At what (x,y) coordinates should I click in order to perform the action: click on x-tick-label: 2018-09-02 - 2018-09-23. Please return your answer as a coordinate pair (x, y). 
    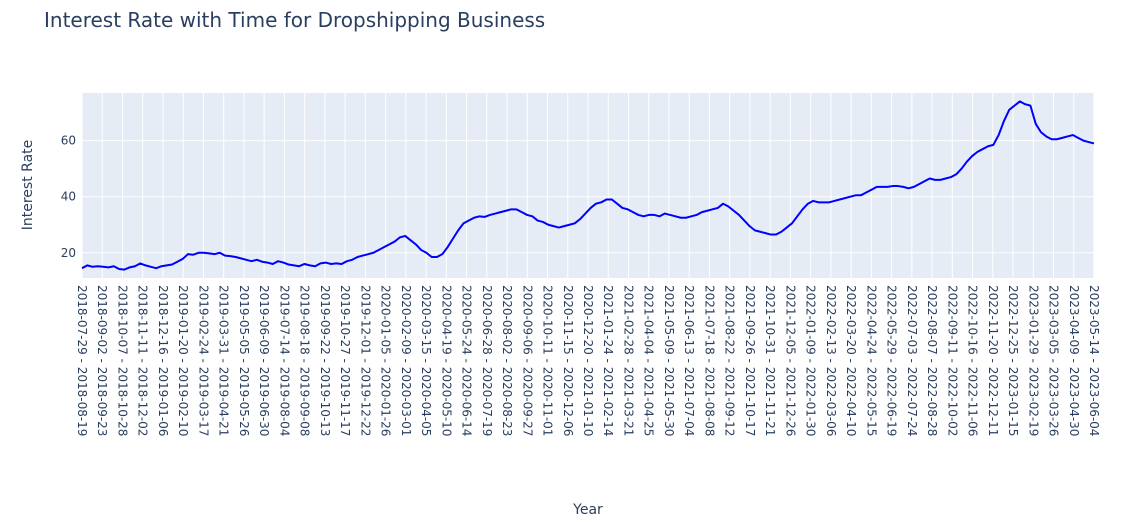
    Looking at the image, I should click on (102, 360).